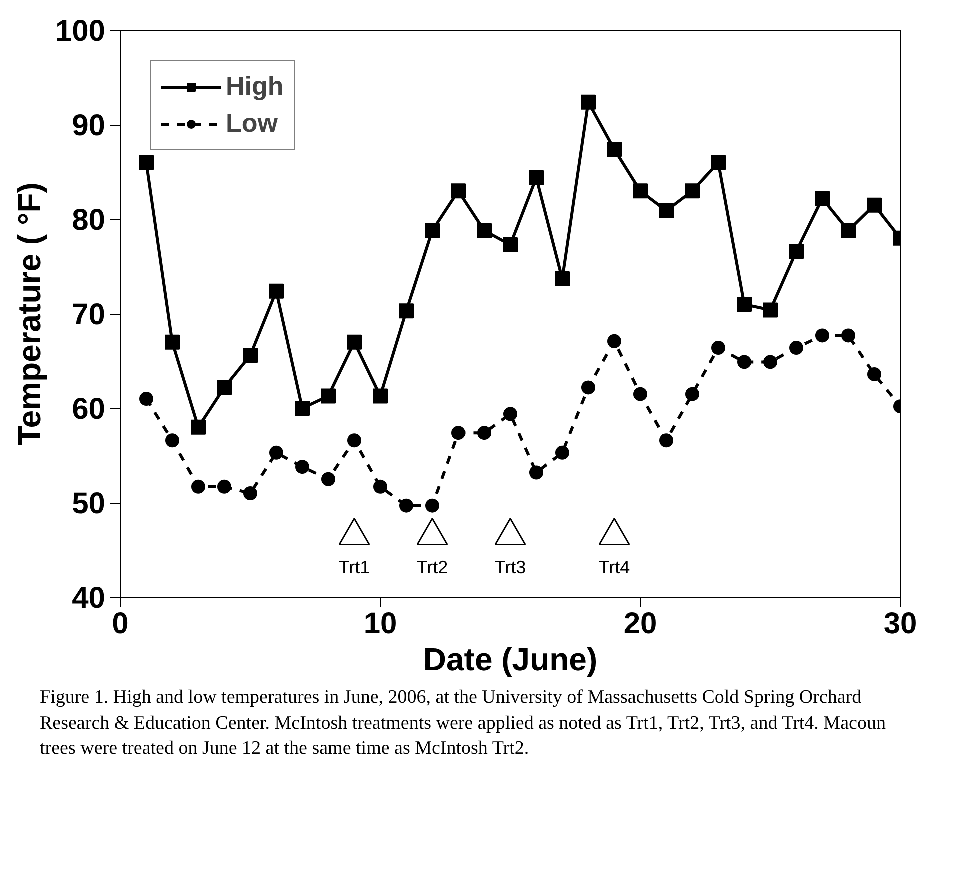  What do you see at coordinates (120, 624) in the screenshot?
I see `x-tick-label: 0` at bounding box center [120, 624].